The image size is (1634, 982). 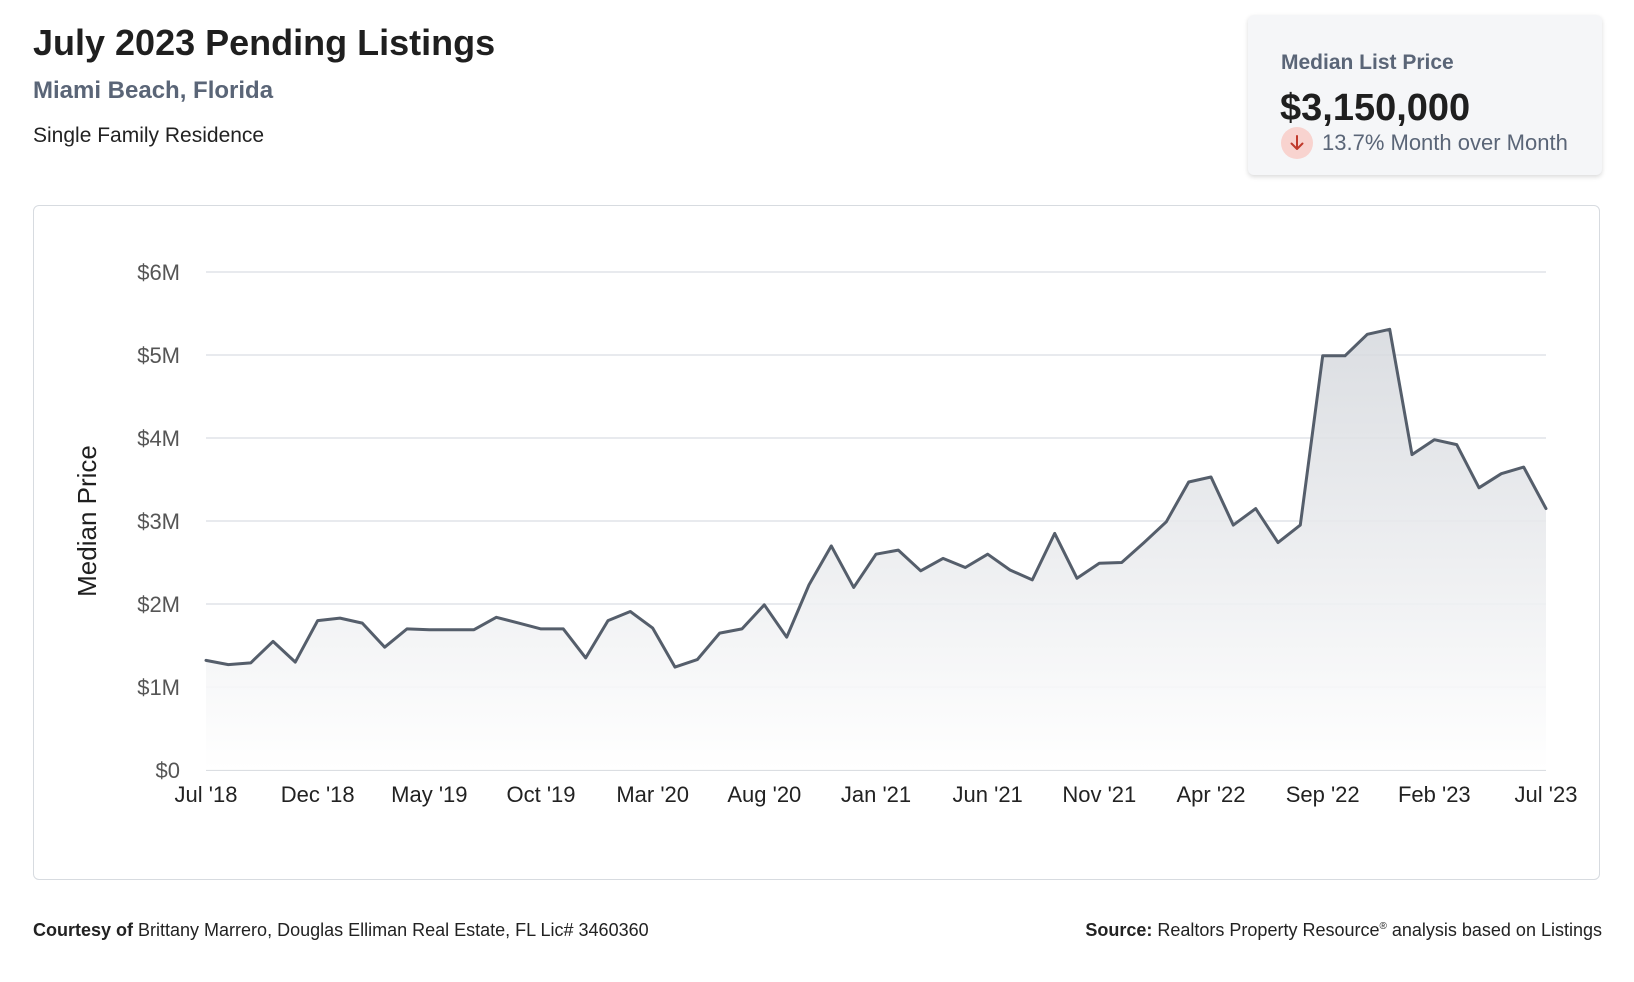 I want to click on y-tick-label: $5M, so click(x=158, y=355).